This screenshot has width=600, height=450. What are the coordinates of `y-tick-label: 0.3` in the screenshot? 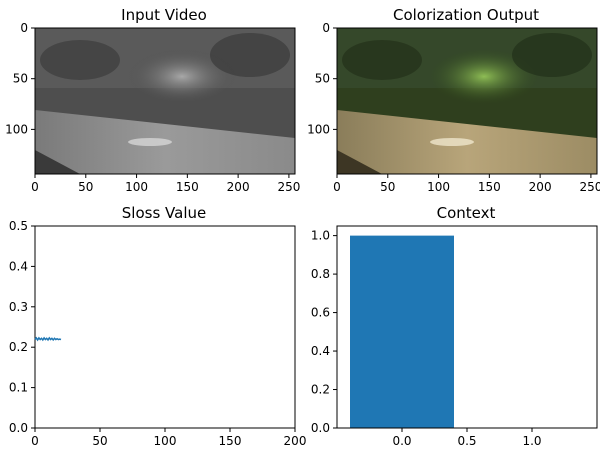 It's located at (18, 307).